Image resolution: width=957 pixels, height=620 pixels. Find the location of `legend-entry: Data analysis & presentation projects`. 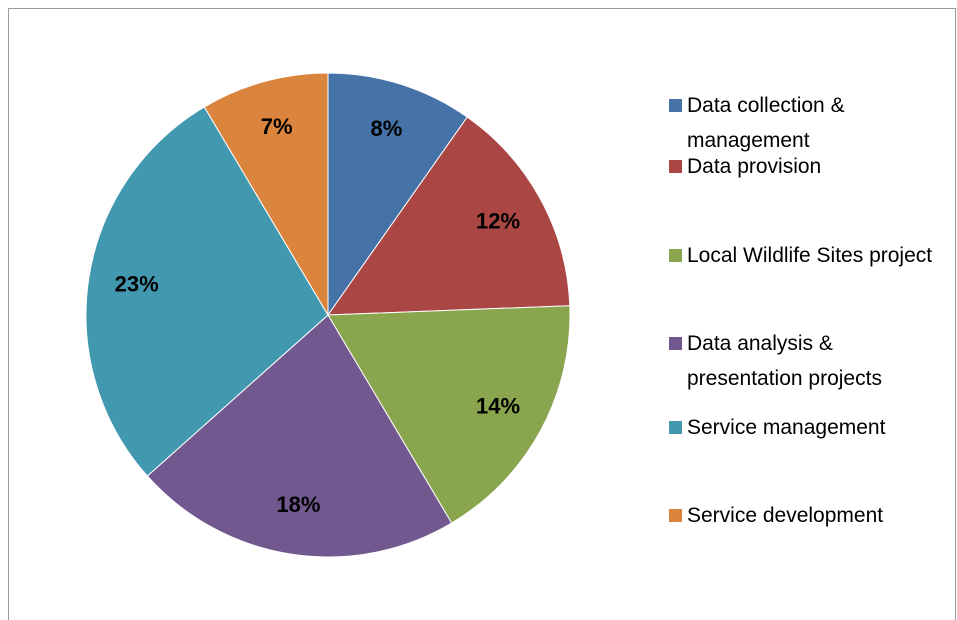

legend-entry: Data analysis & presentation projects is located at coordinates (809, 361).